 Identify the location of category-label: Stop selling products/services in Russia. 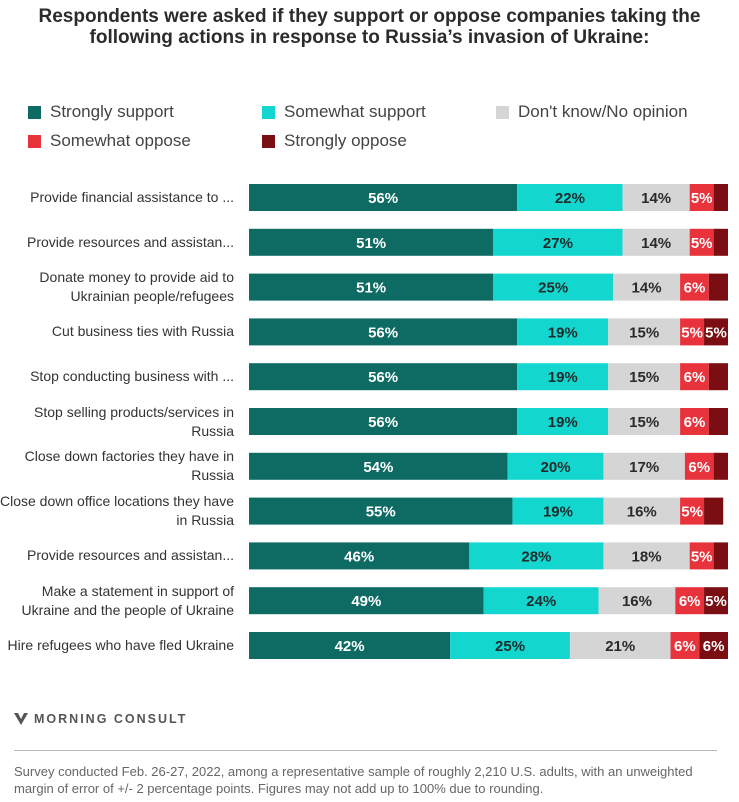
(134, 421).